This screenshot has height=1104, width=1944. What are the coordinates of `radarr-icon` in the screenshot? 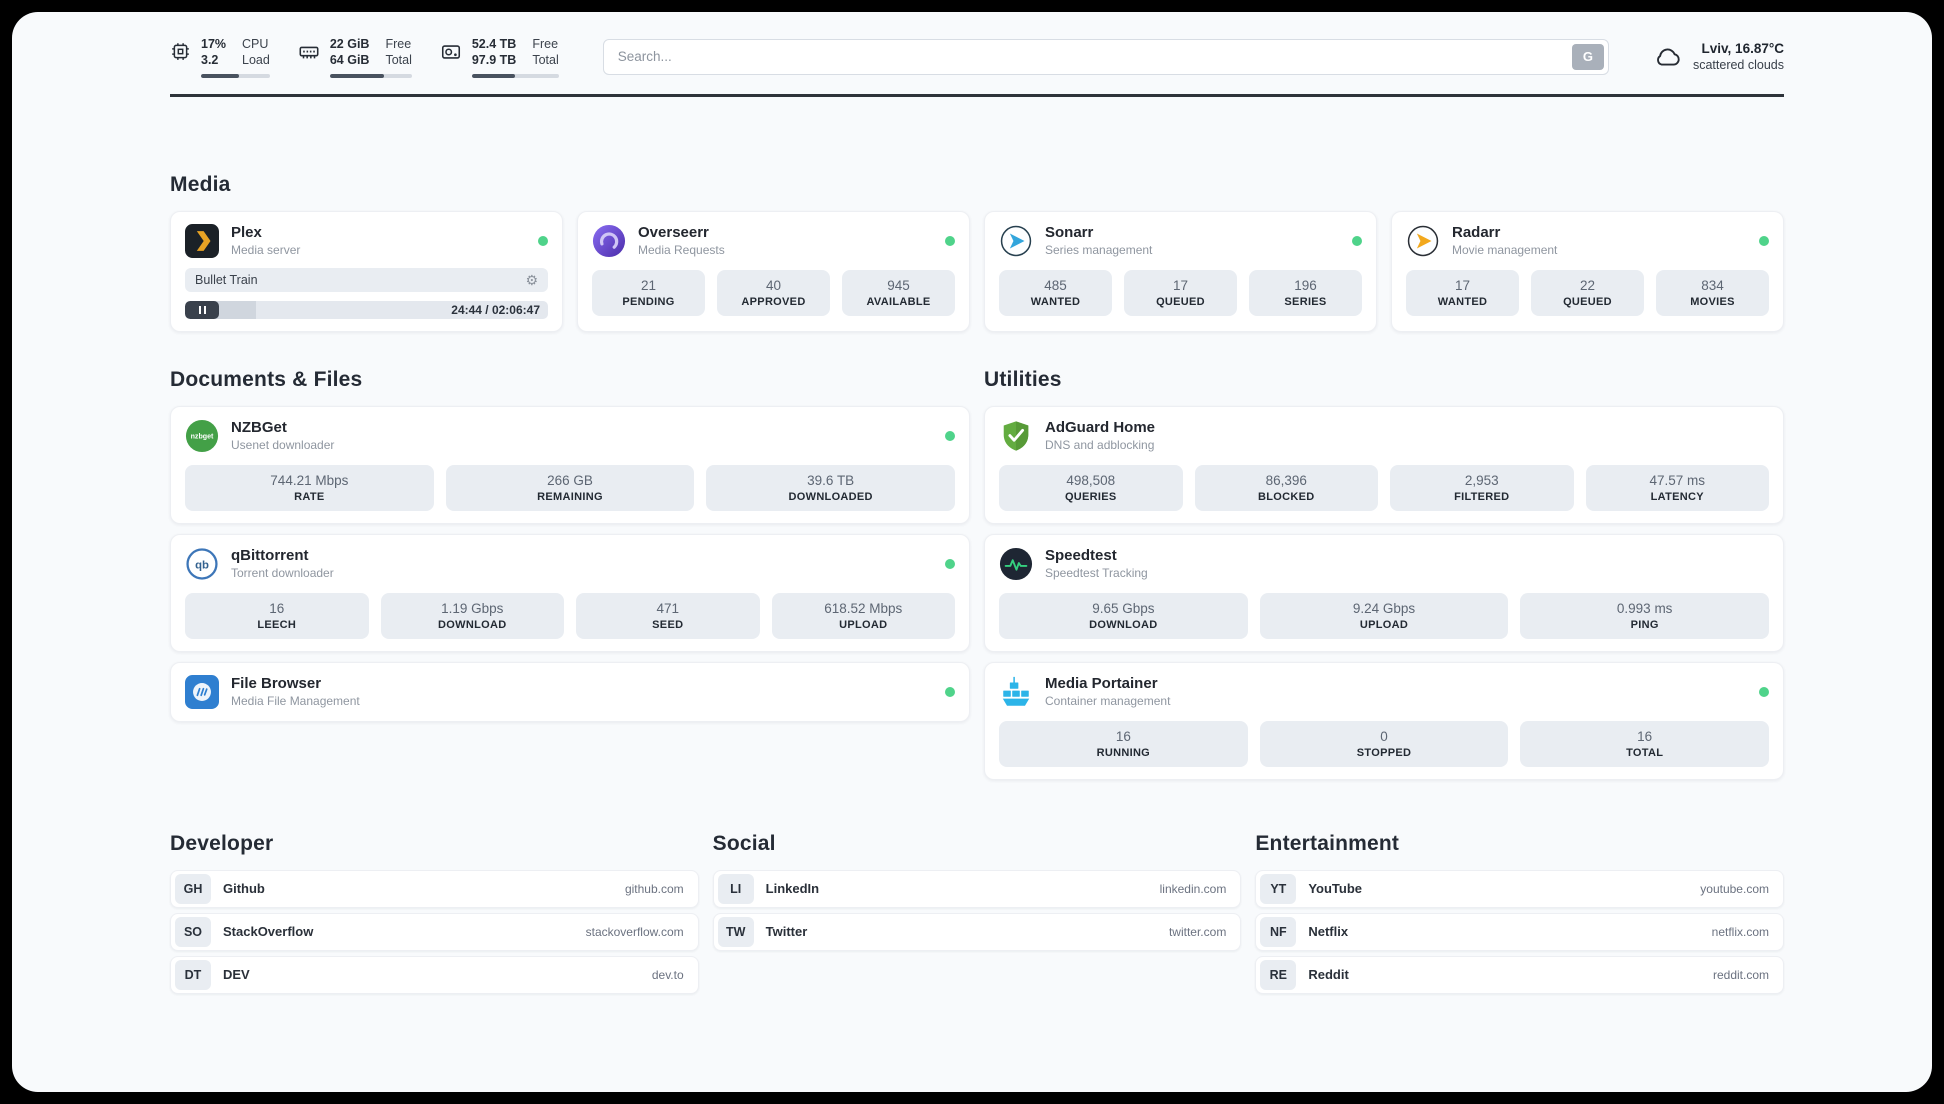 It's located at (1423, 240).